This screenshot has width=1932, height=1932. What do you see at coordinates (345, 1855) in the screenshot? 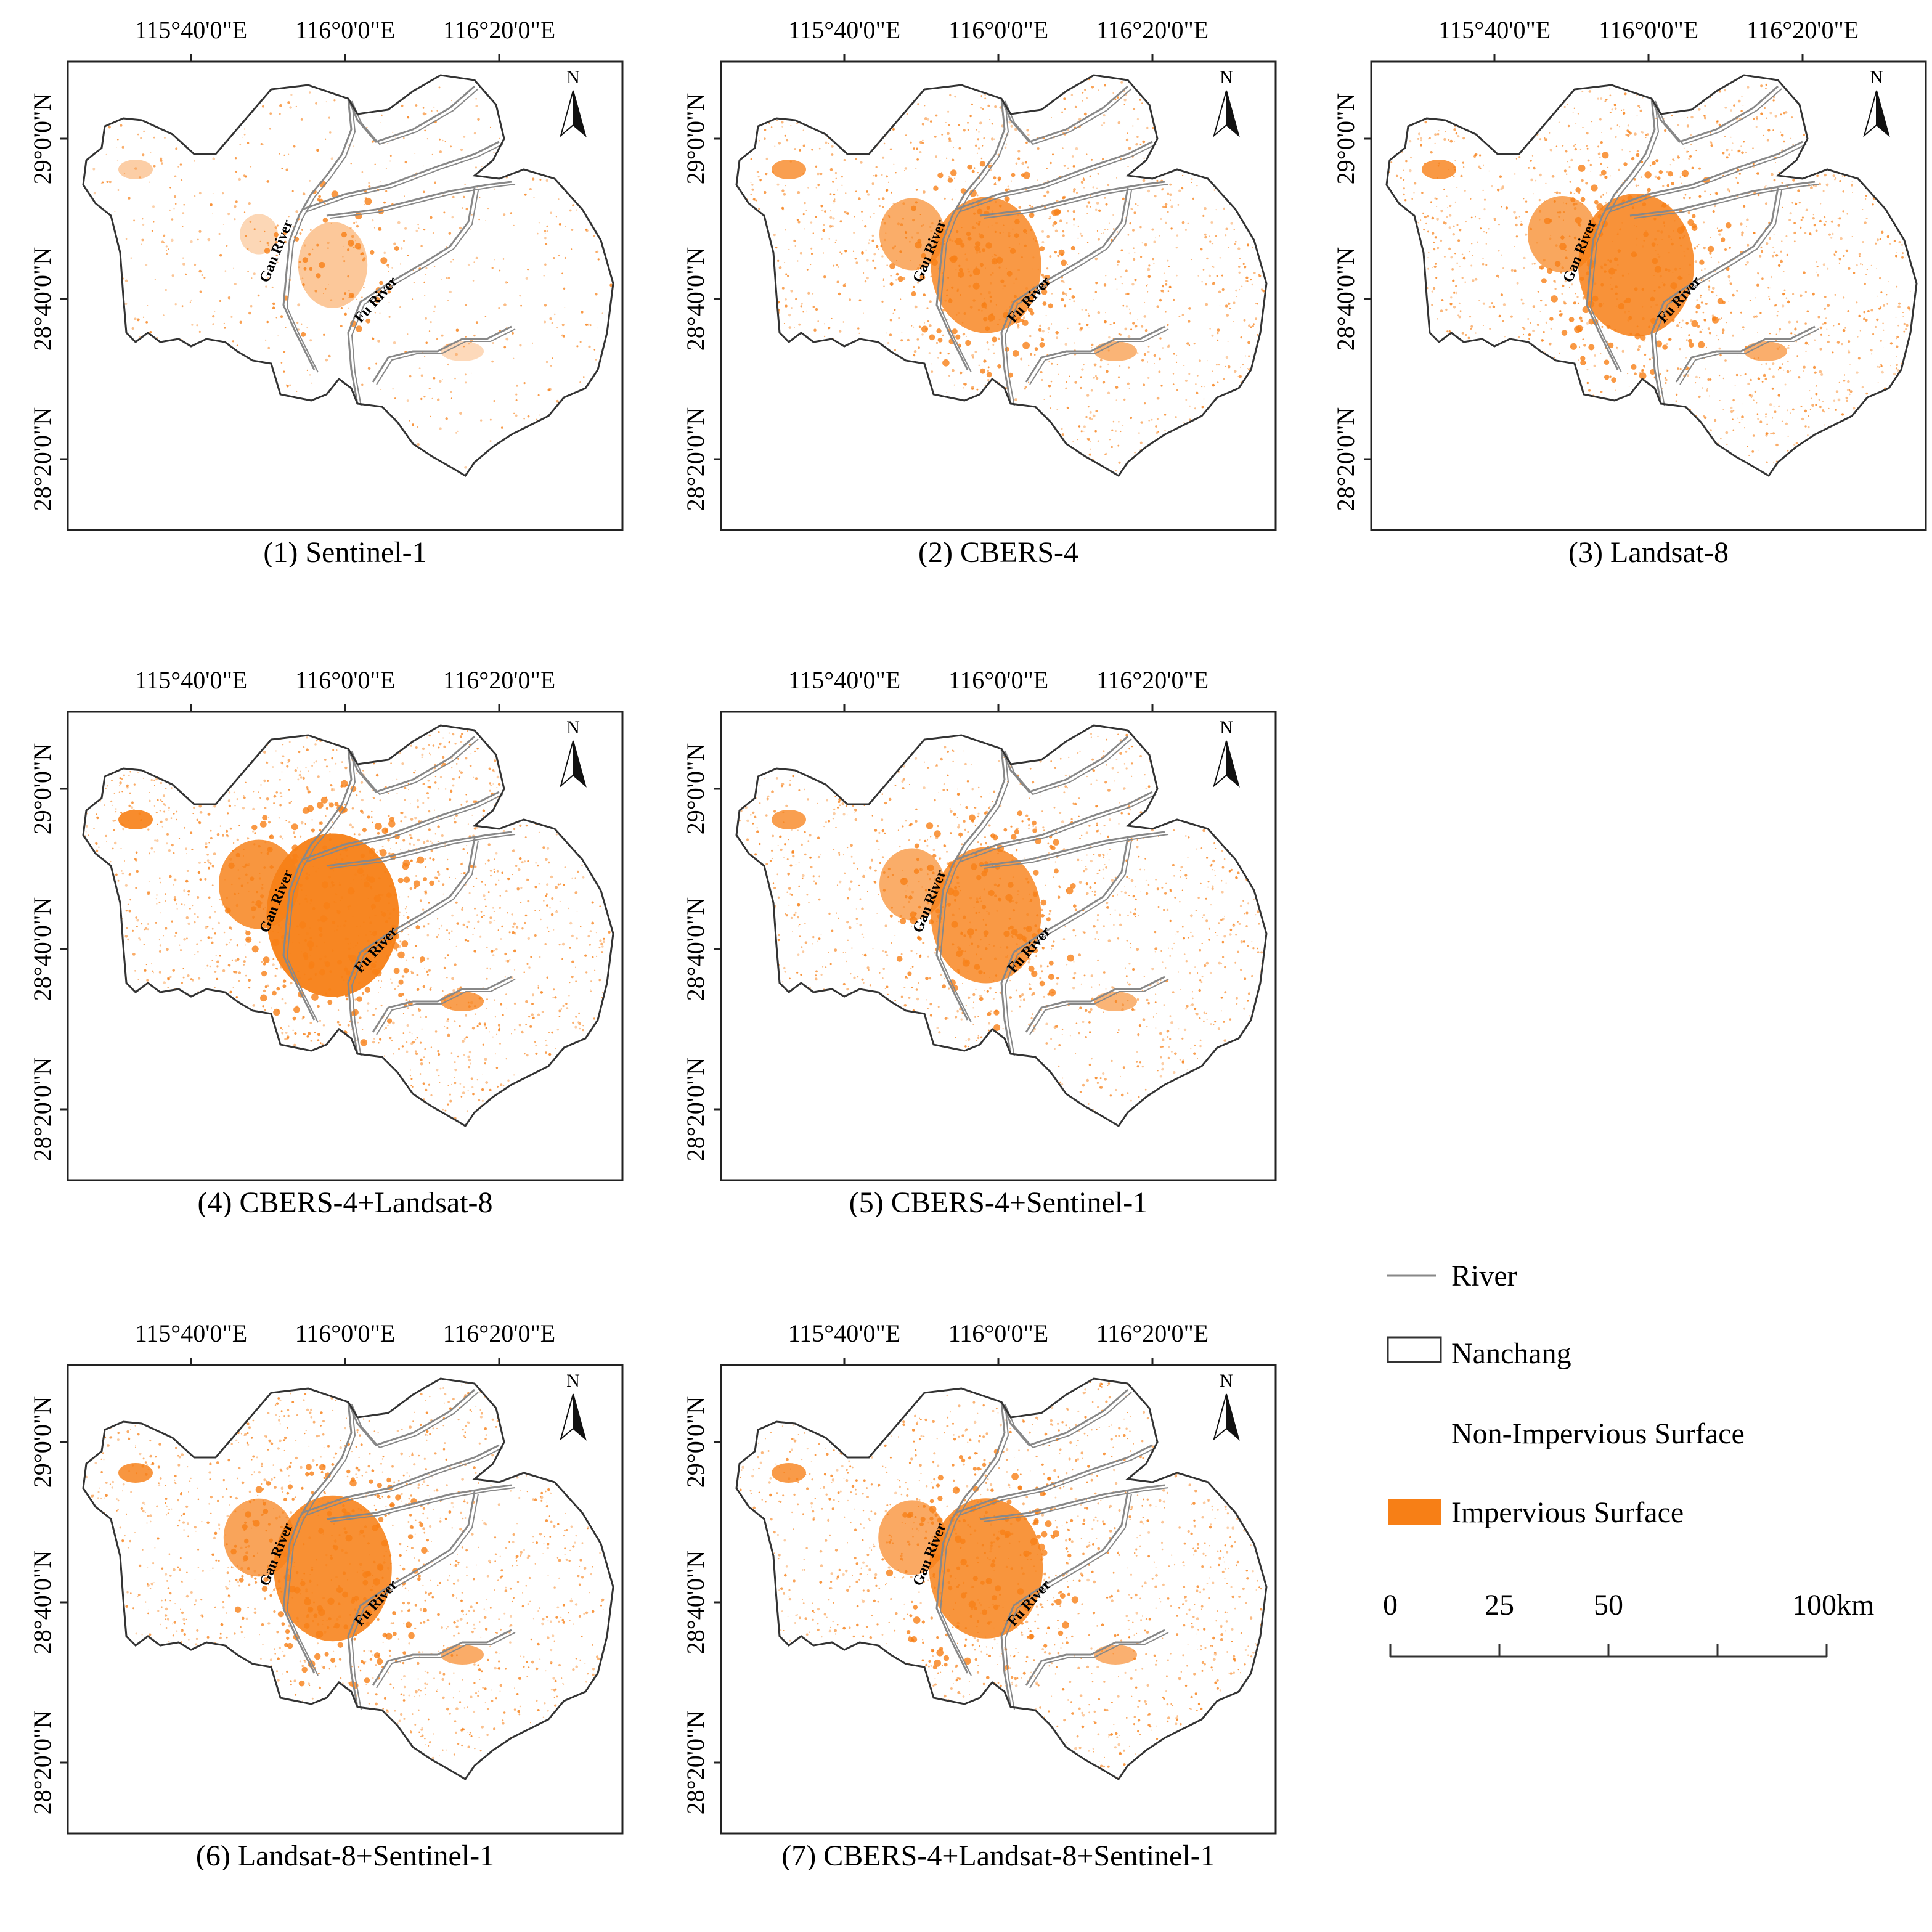
I see `panel-caption: (6) Landsat-8+Sentinel-1` at bounding box center [345, 1855].